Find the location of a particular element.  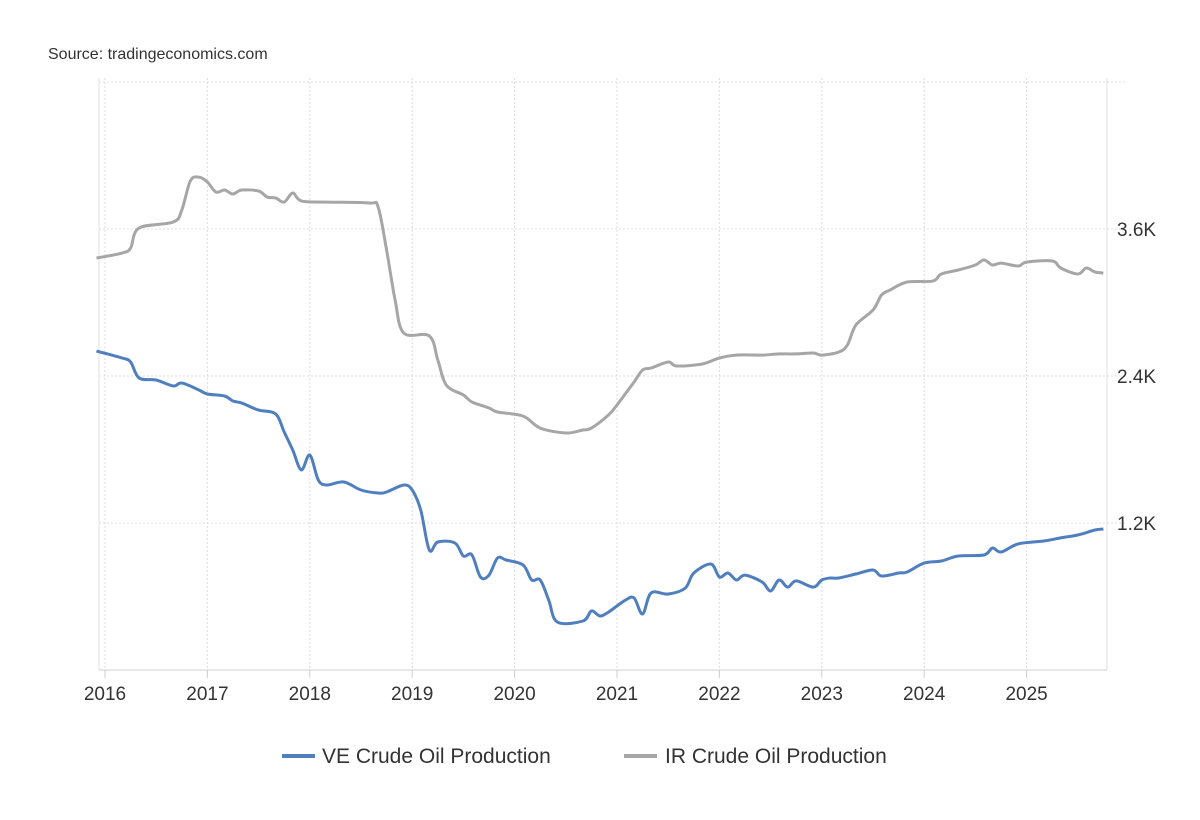

legend-label-ir: IR Crude Oil Production is located at coordinates (776, 756).